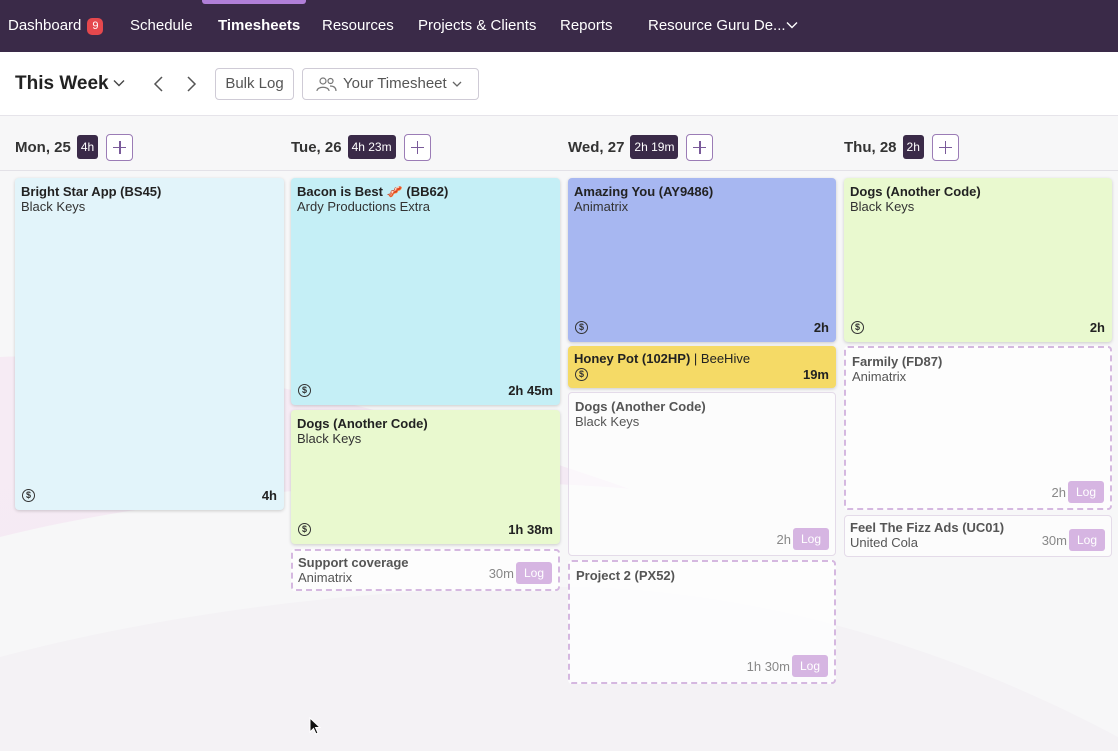  I want to click on timesheet-select: Your Timesheet, so click(390, 84).